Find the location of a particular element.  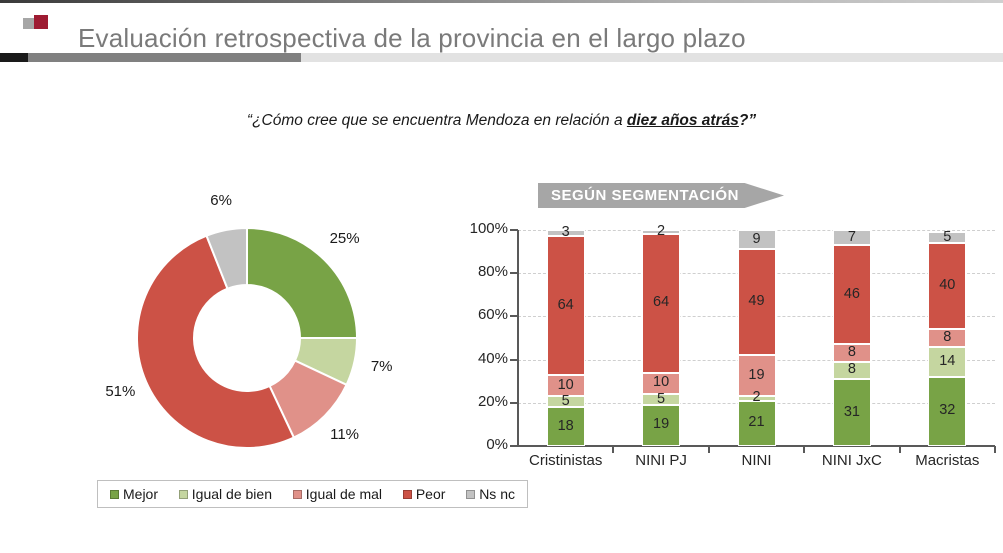

legend-item-igual-de-bien: Igual de bien is located at coordinates (225, 494).